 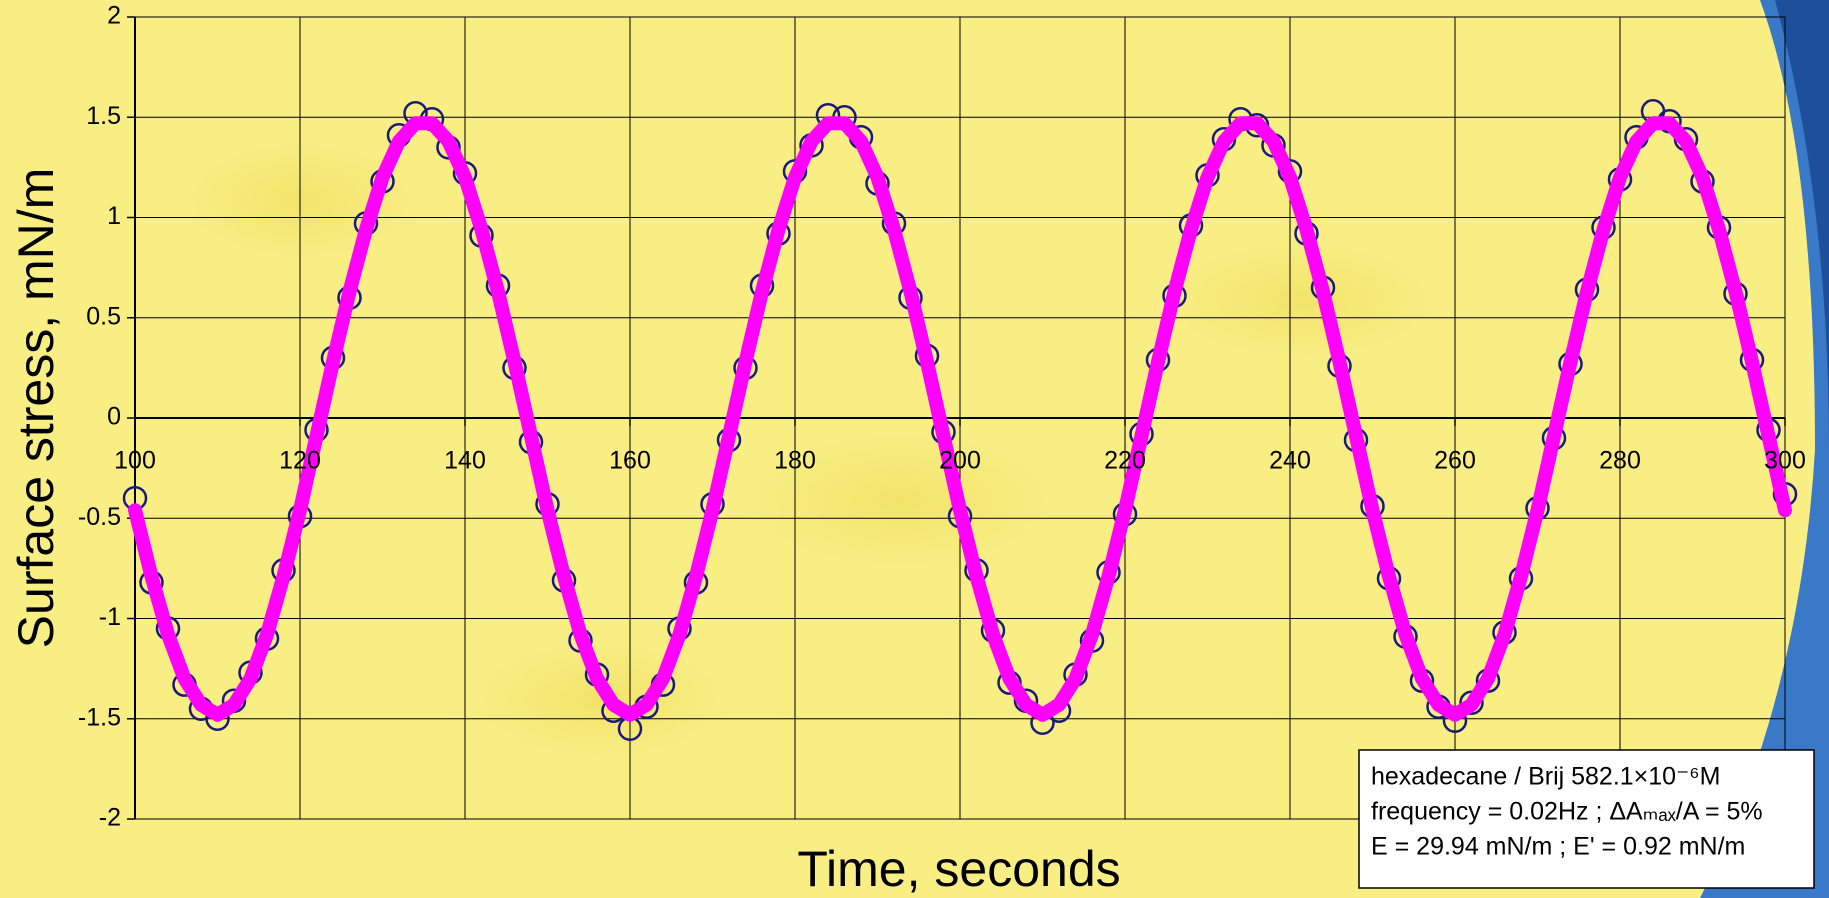 I want to click on x-tick-label: 220, so click(x=1125, y=461).